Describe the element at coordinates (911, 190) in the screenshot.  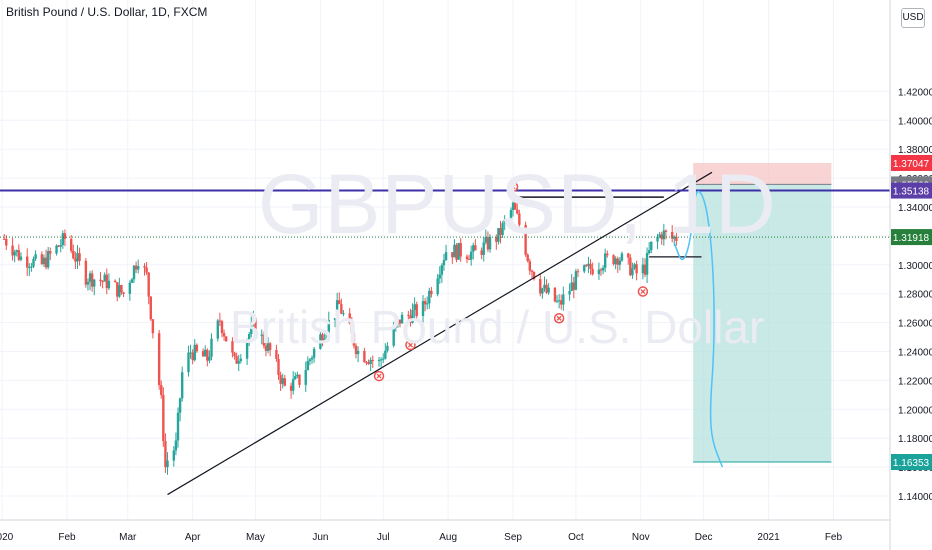
I see `price-label-1-35138: 1.35138` at that location.